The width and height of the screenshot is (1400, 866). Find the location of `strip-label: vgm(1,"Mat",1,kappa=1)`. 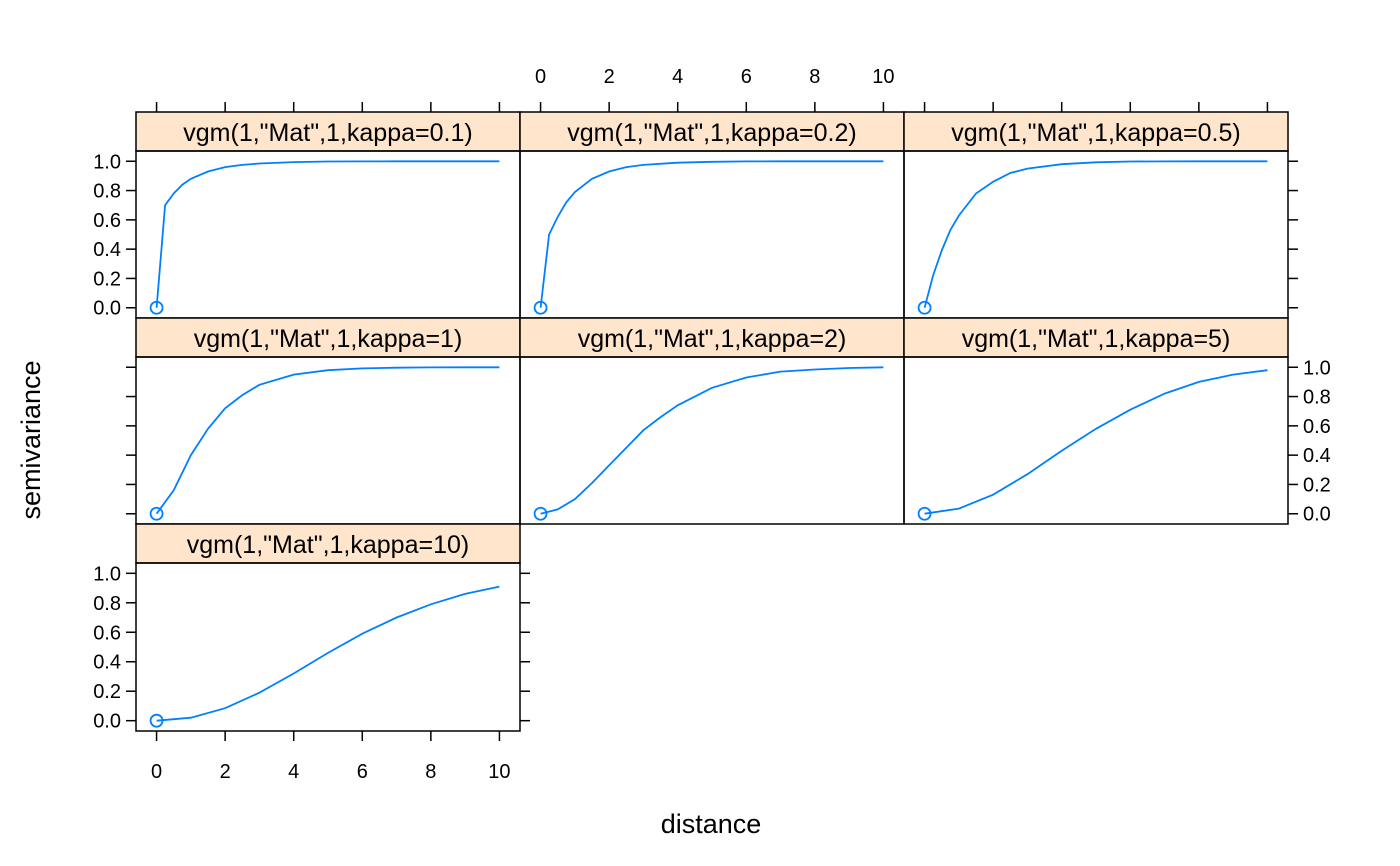

strip-label: vgm(1,"Mat",1,kappa=1) is located at coordinates (328, 339).